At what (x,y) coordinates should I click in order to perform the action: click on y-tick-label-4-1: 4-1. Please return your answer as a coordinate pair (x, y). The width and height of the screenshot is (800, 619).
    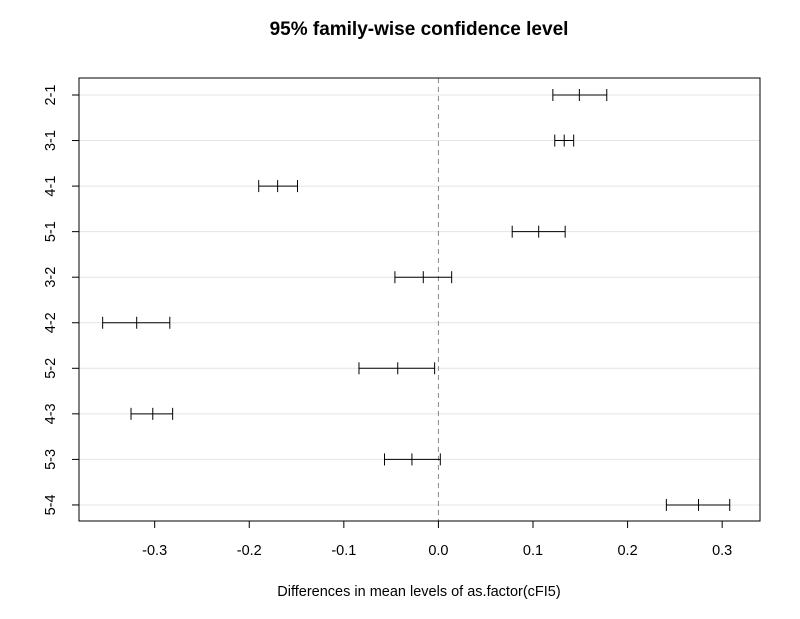
    Looking at the image, I should click on (51, 186).